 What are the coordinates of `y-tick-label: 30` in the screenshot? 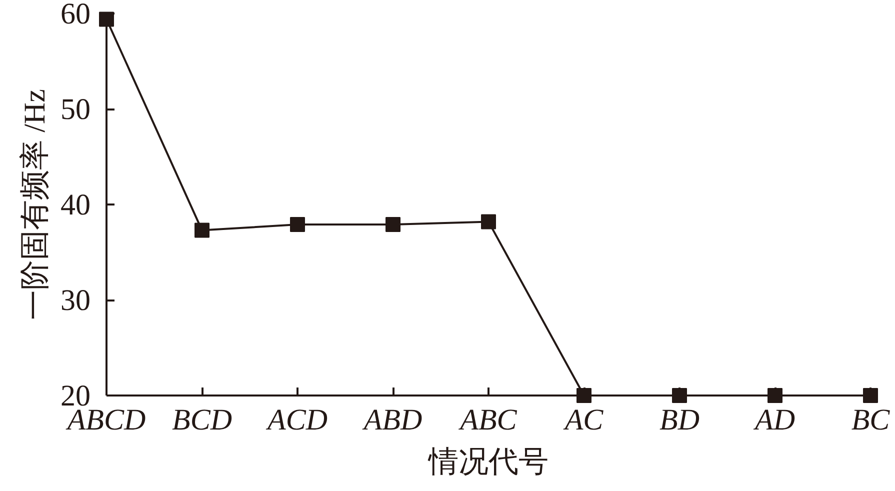 It's located at (75, 300).